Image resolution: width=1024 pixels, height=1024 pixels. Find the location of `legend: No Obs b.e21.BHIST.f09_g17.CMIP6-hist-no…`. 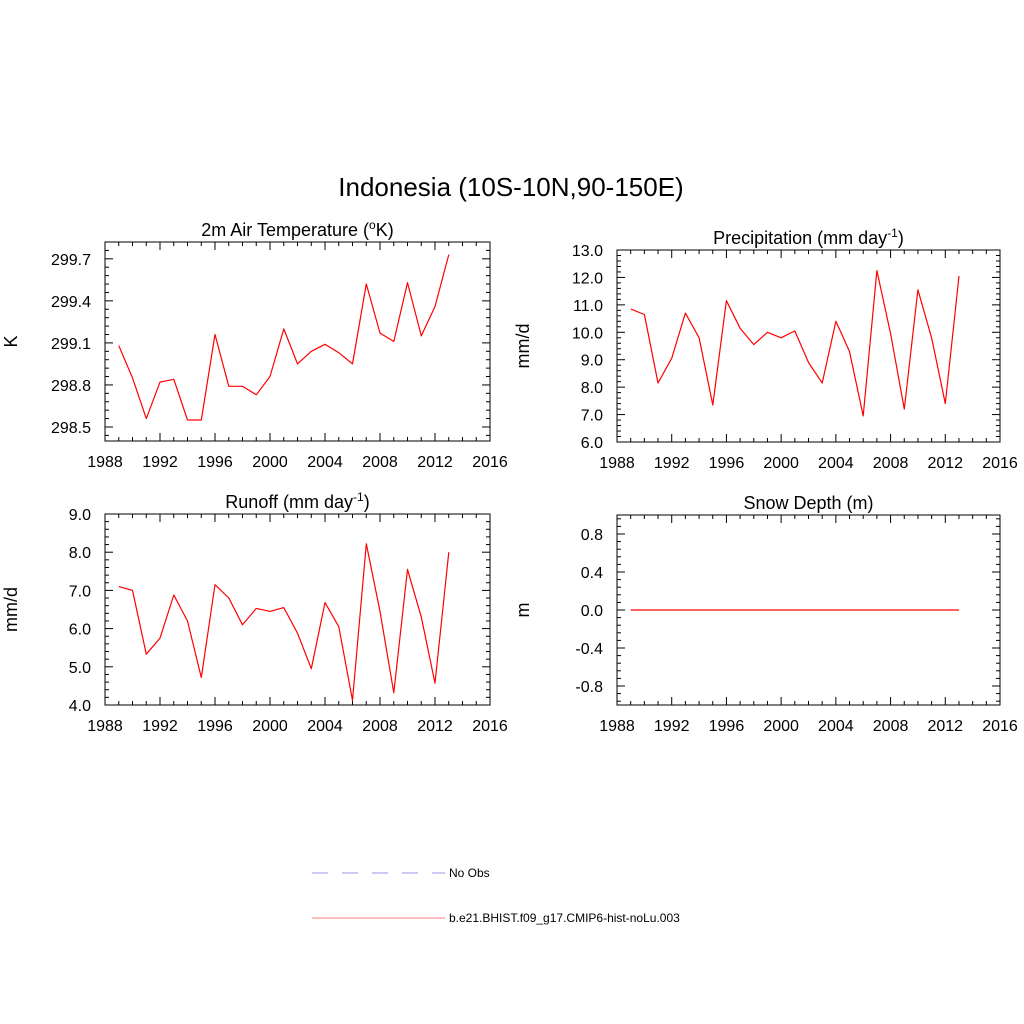

legend: No Obs b.e21.BHIST.f09_g17.CMIP6-hist-no… is located at coordinates (496, 895).